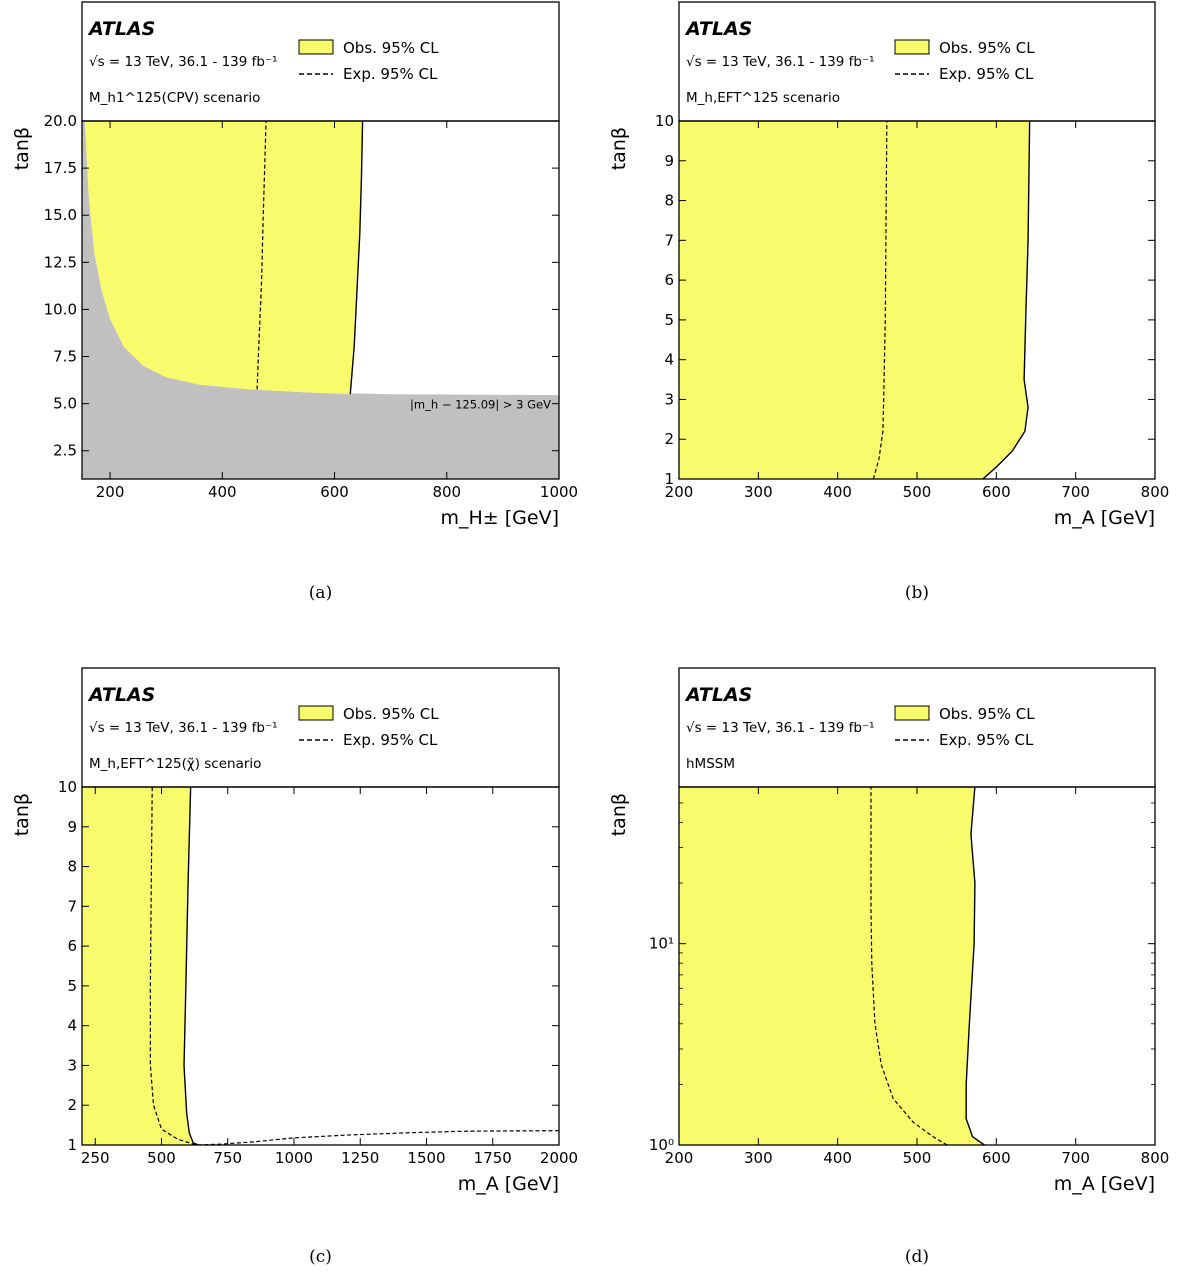 This screenshot has width=1187, height=1277. What do you see at coordinates (661, 944) in the screenshot?
I see `y-tick-label: 10¹` at bounding box center [661, 944].